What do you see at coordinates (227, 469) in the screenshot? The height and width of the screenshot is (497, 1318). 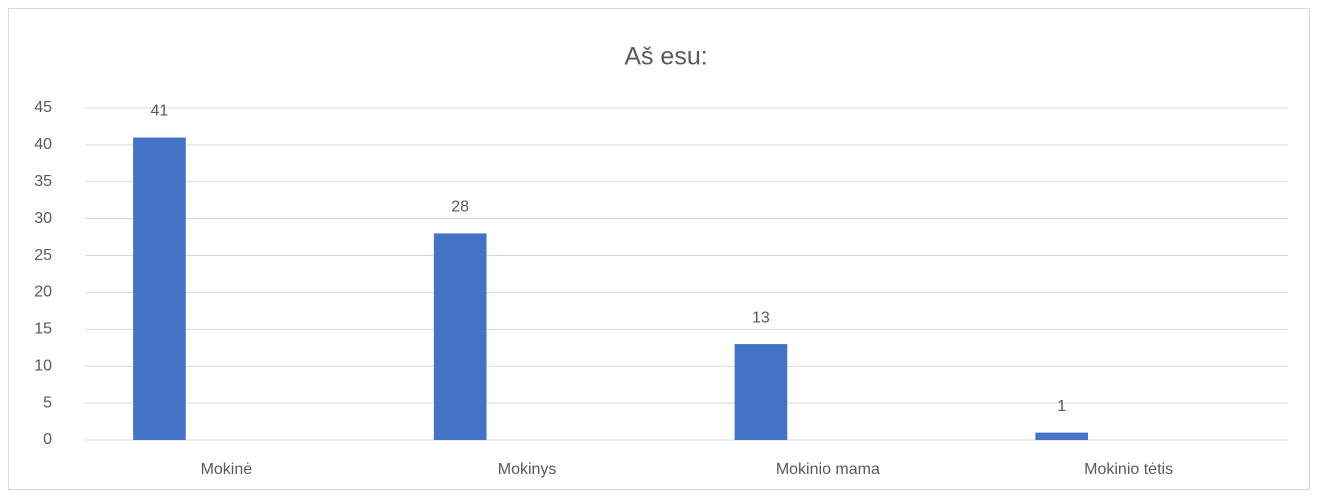 I see `x-tick-label: Mokinė` at bounding box center [227, 469].